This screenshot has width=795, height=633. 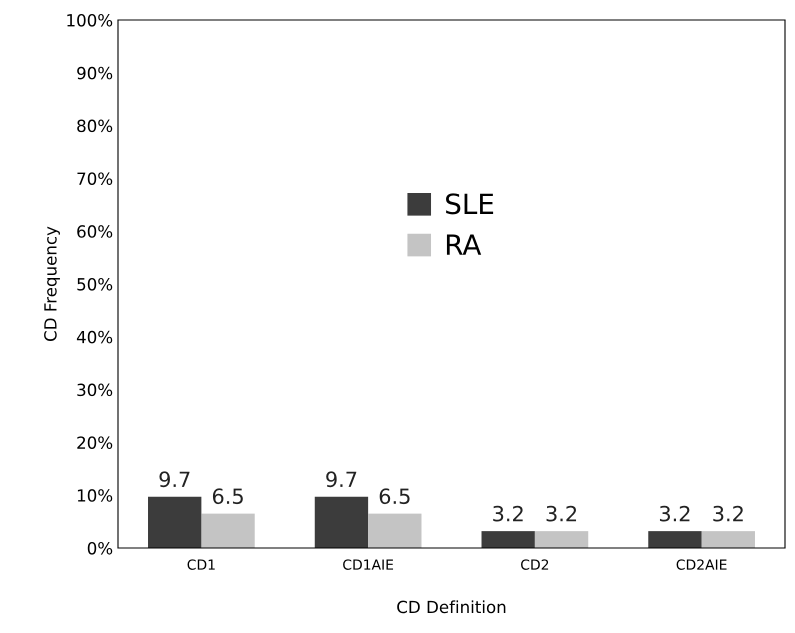 What do you see at coordinates (701, 564) in the screenshot?
I see `x-tick-label: CD2AIE` at bounding box center [701, 564].